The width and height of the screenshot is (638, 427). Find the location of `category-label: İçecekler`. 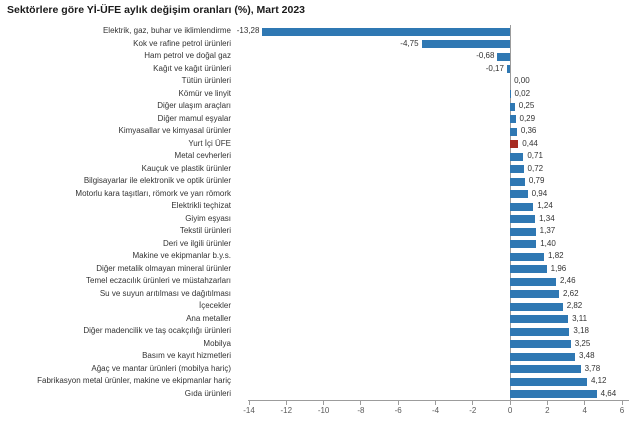

category-label: İçecekler is located at coordinates (214, 306).